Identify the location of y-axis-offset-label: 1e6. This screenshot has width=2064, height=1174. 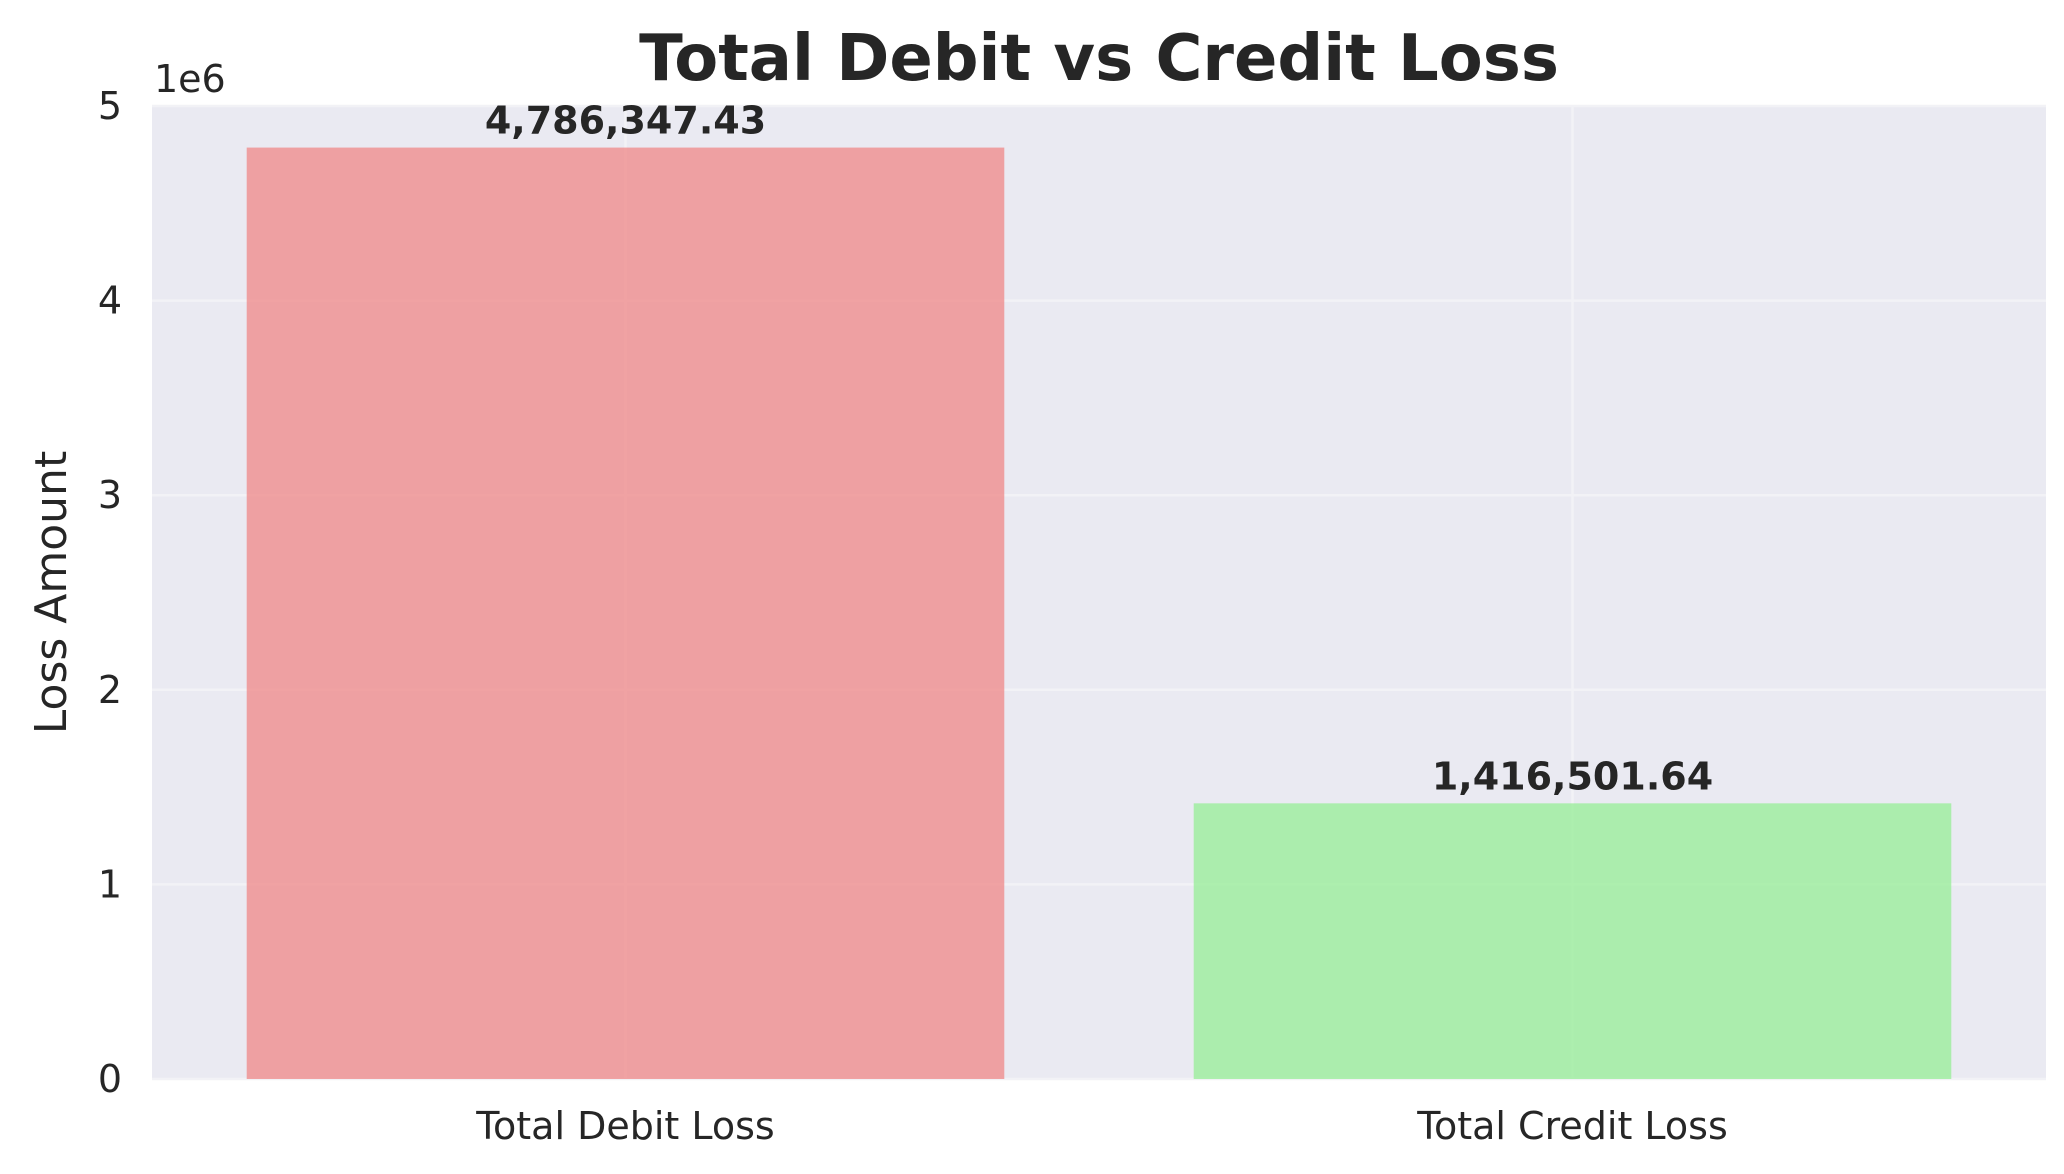
(190, 79).